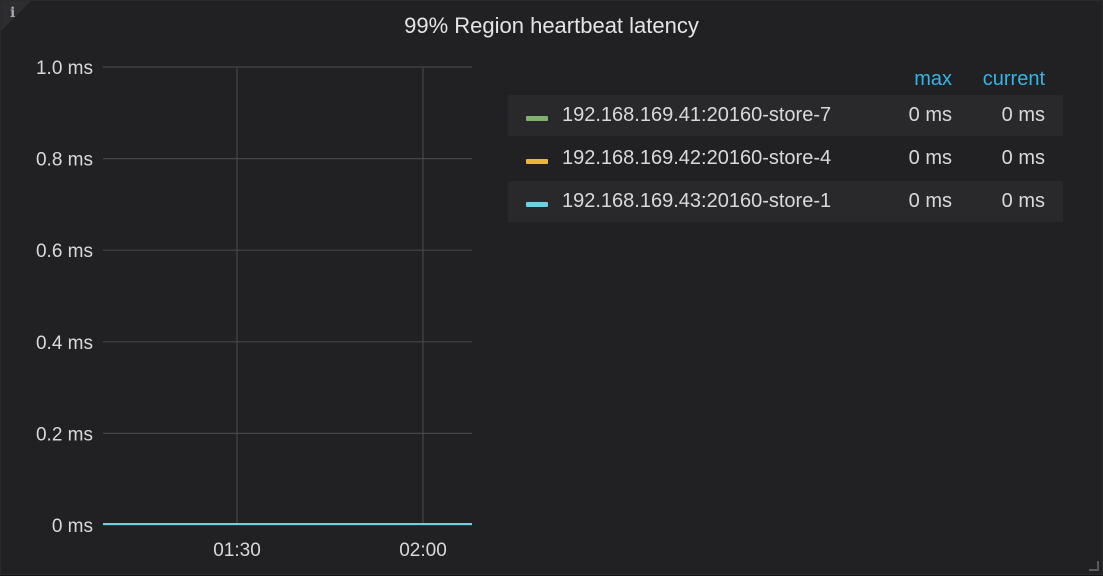 This screenshot has height=576, width=1103. Describe the element at coordinates (64, 297) in the screenshot. I see `y-axis: 0 ms 0.2 ms 0.4 ms 0.6 ms 0.8 ms 1.0 ms` at that location.